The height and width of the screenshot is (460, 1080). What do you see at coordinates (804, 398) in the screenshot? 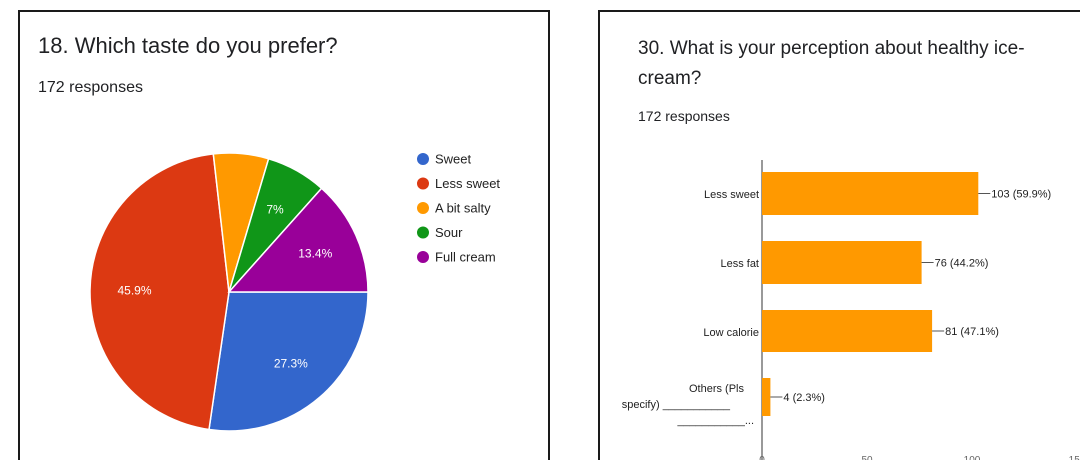
I see `bar-value-label: 4 (2.3%)` at bounding box center [804, 398].